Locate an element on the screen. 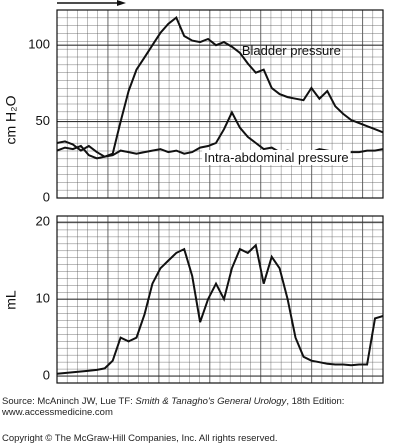 This screenshot has width=403, height=446. source-suffix: , 18th Edition: is located at coordinates (315, 401).